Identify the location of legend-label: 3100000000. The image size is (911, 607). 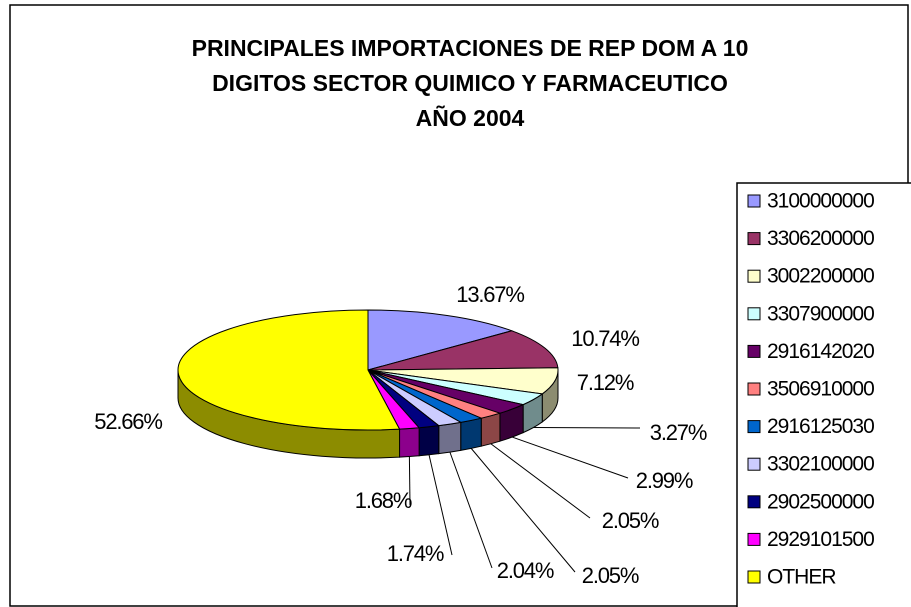
(820, 201).